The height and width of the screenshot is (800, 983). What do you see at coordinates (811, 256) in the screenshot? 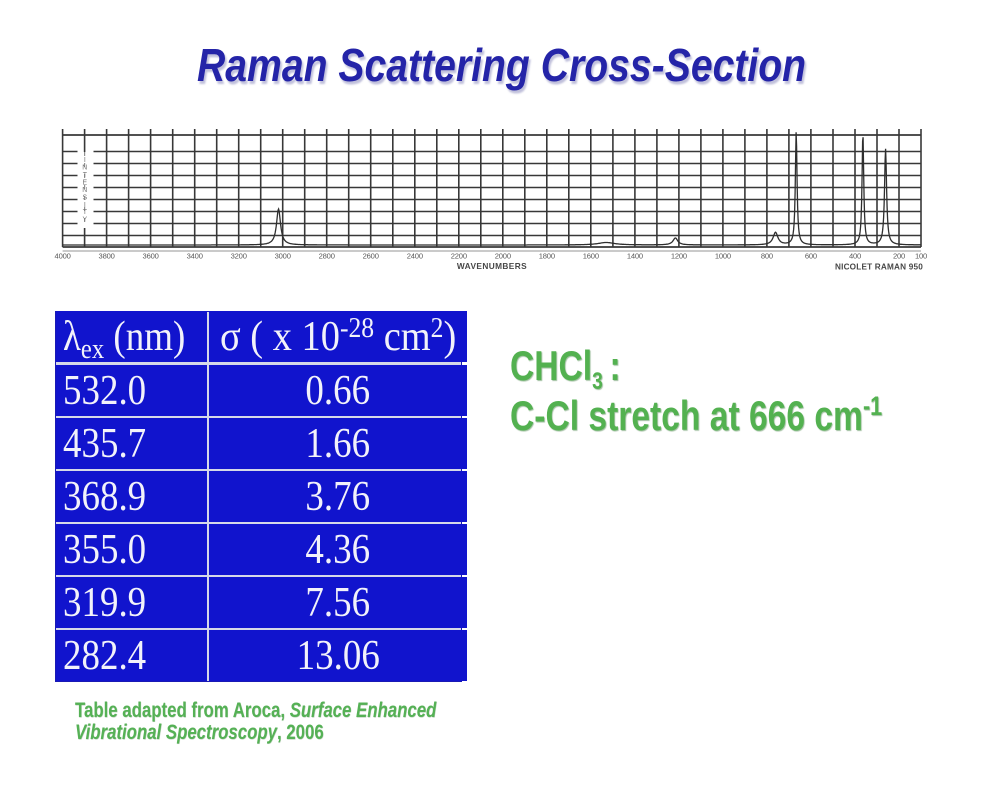
I see `svg-text: 600` at bounding box center [811, 256].